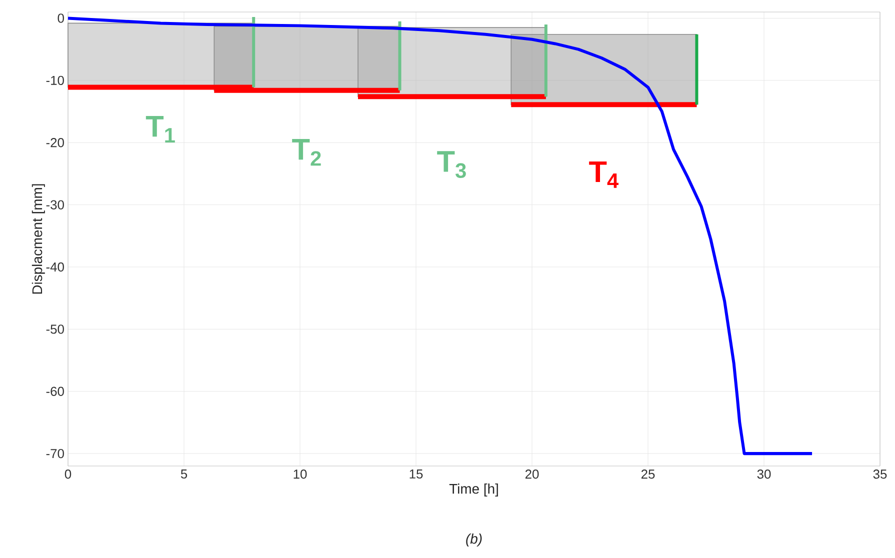 The width and height of the screenshot is (895, 558). I want to click on annotation: T$_{2}$, so click(306, 152).